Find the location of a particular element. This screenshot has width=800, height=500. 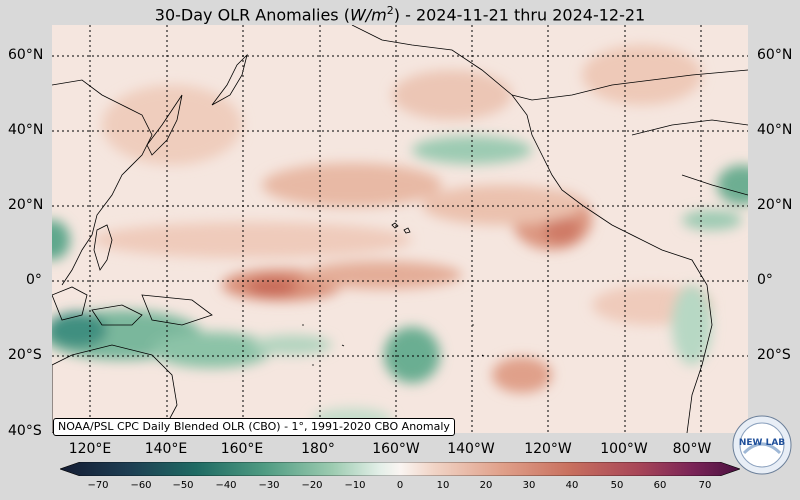

lat-label-40n: 40°N is located at coordinates (26, 130).